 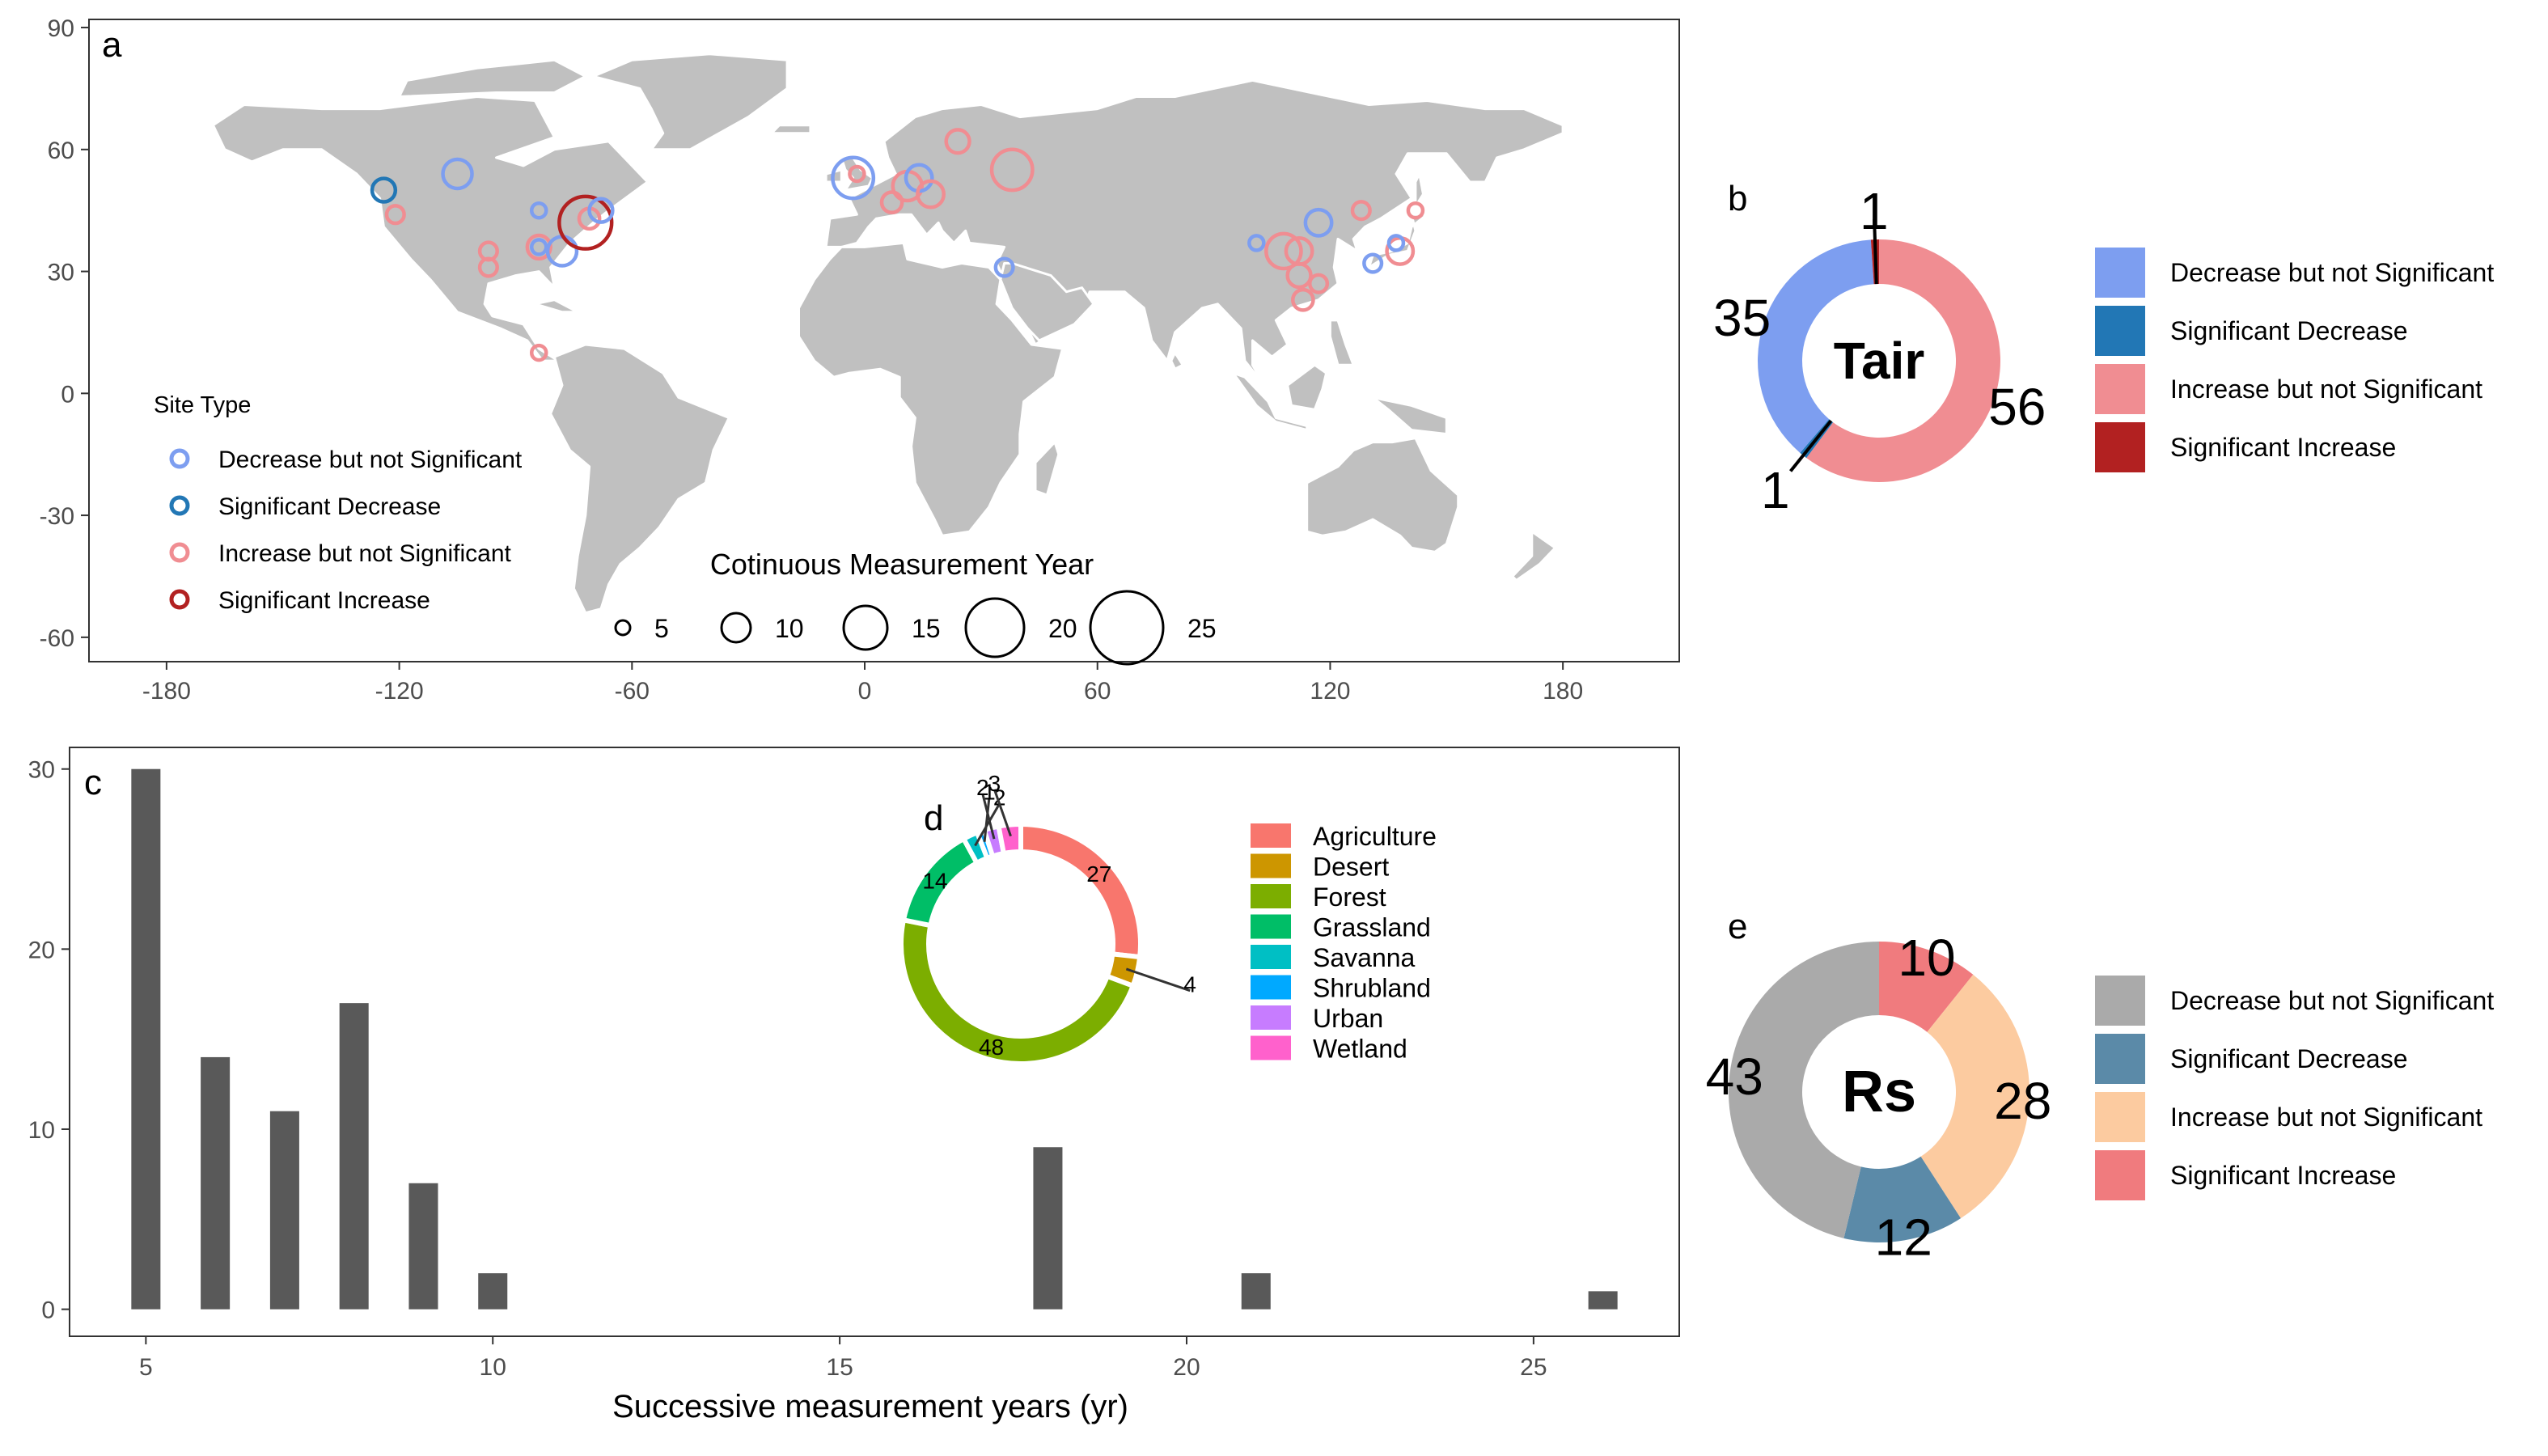 I want to click on landcover-slice-label: 2, so click(x=982, y=787).